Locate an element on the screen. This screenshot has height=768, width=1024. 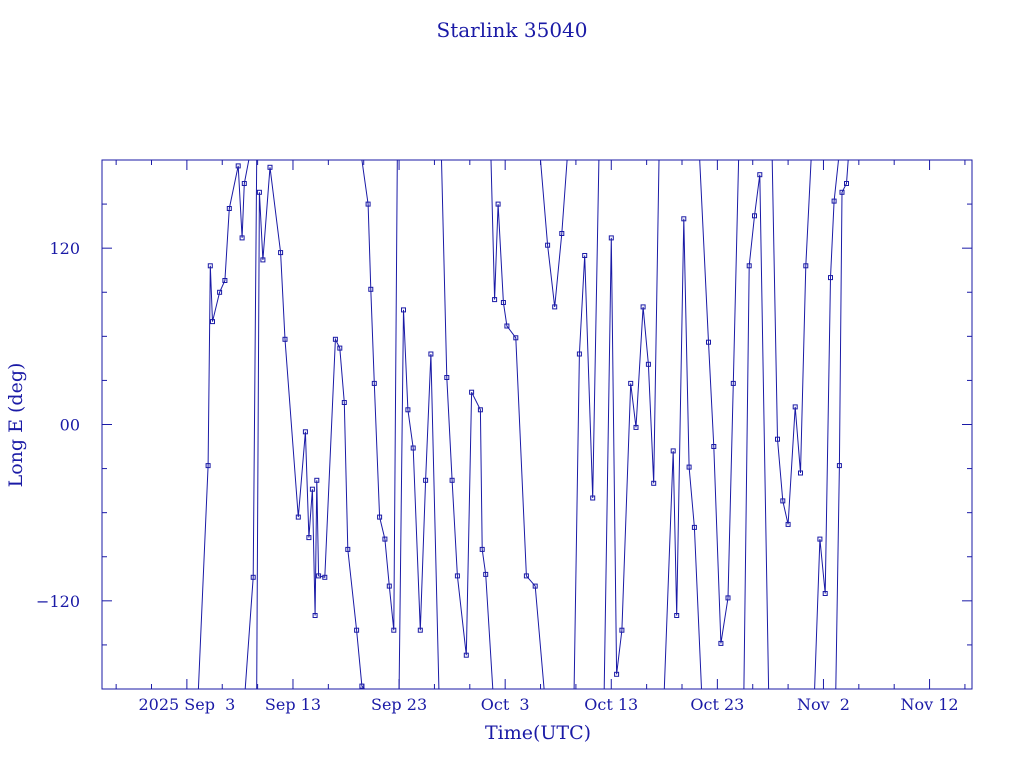
y-tick-label: 00 is located at coordinates (70, 425).